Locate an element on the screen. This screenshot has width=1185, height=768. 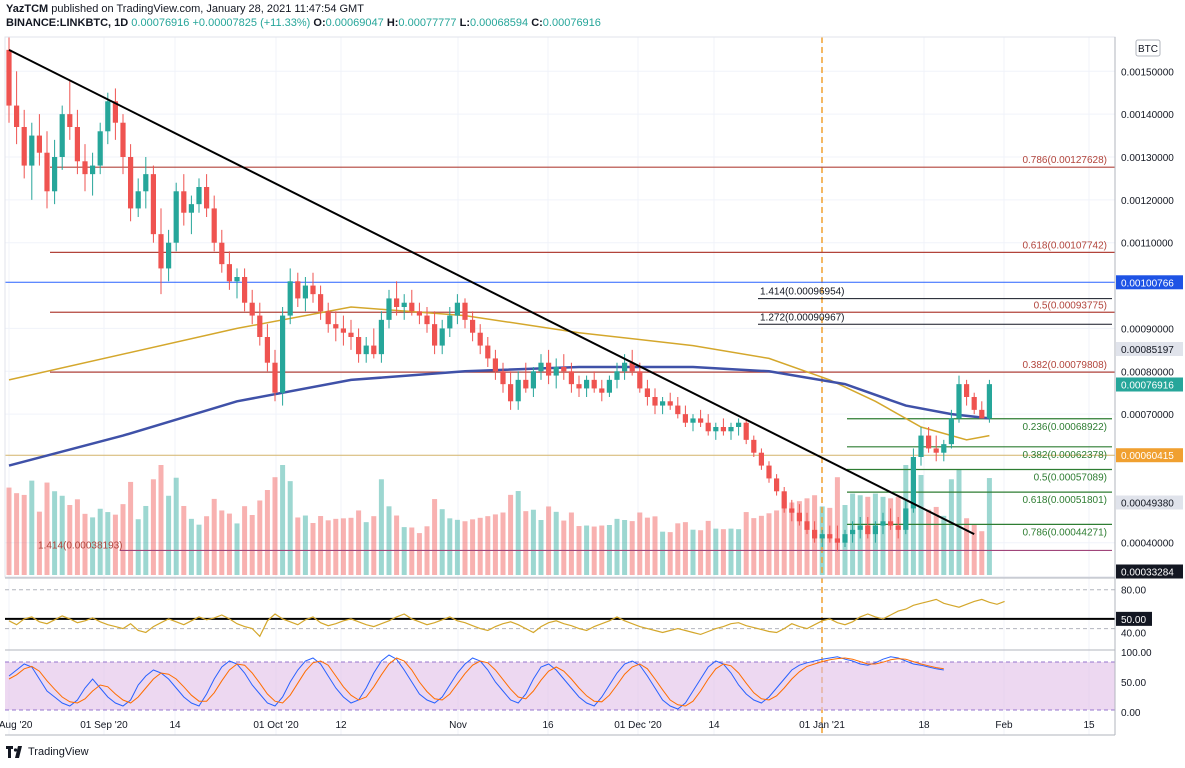
y-tick-label: 0.00090000 is located at coordinates (1147, 329).